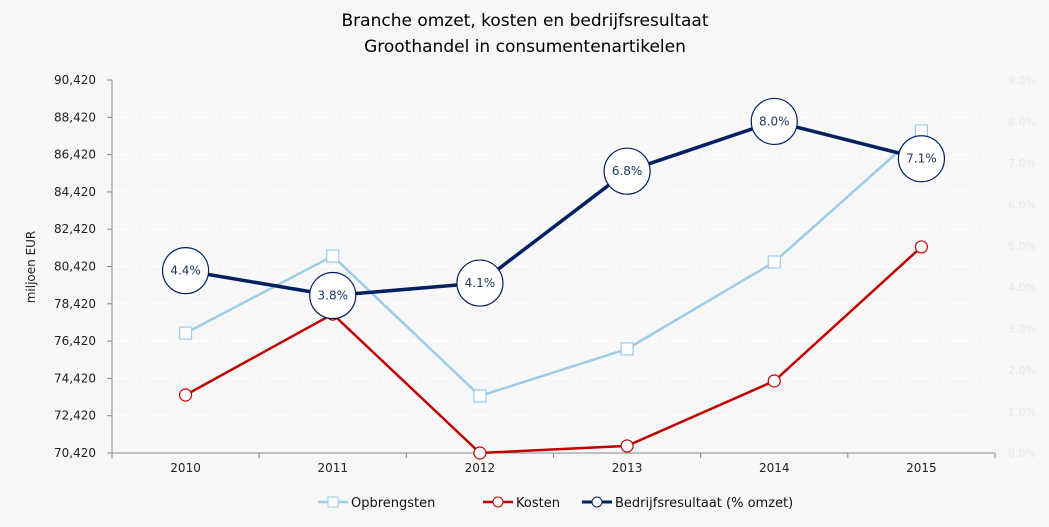 Image resolution: width=1049 pixels, height=527 pixels. Describe the element at coordinates (75, 378) in the screenshot. I see `y-tick-label: 74,420` at that location.